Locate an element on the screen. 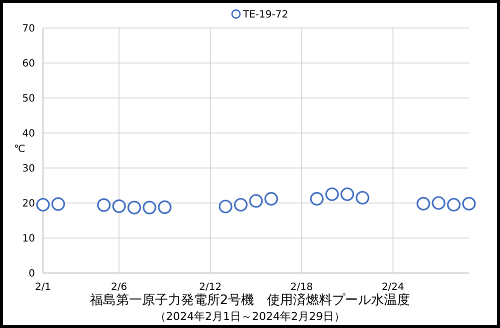  y-axis-title: ℃ is located at coordinates (20, 149).